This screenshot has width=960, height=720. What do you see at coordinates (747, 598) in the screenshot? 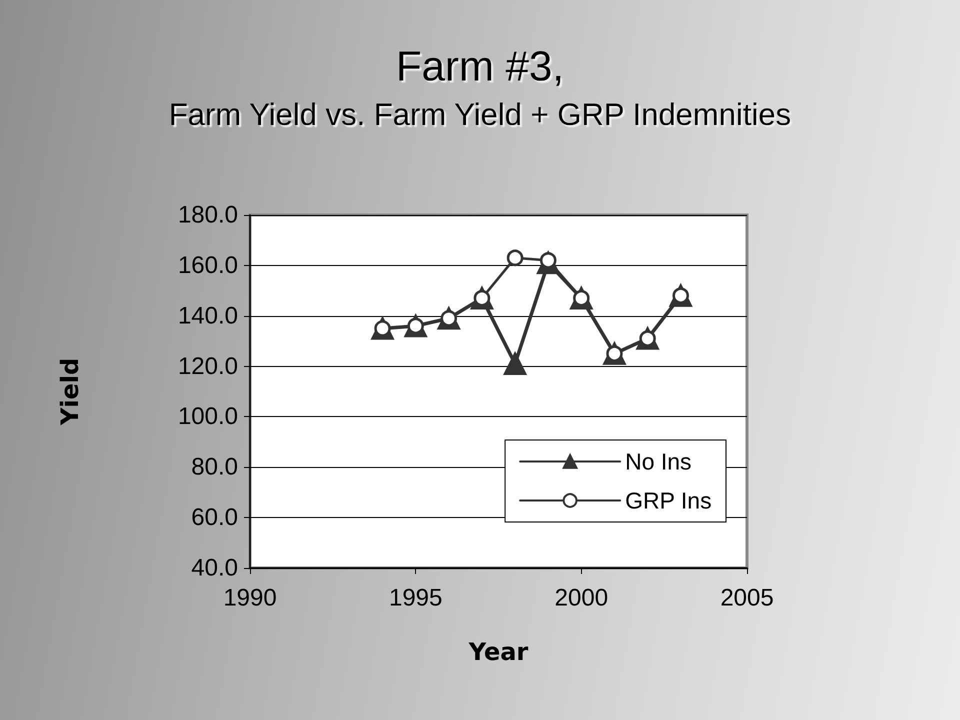
I see `x-tick-label: 2005` at bounding box center [747, 598].